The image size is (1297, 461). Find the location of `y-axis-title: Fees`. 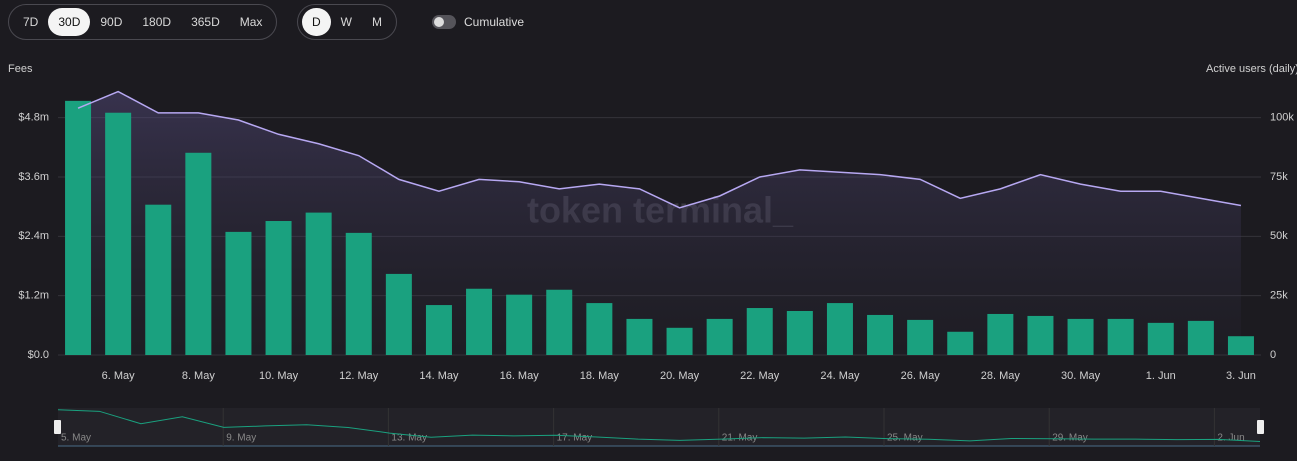

y-axis-title: Fees is located at coordinates (20, 69).